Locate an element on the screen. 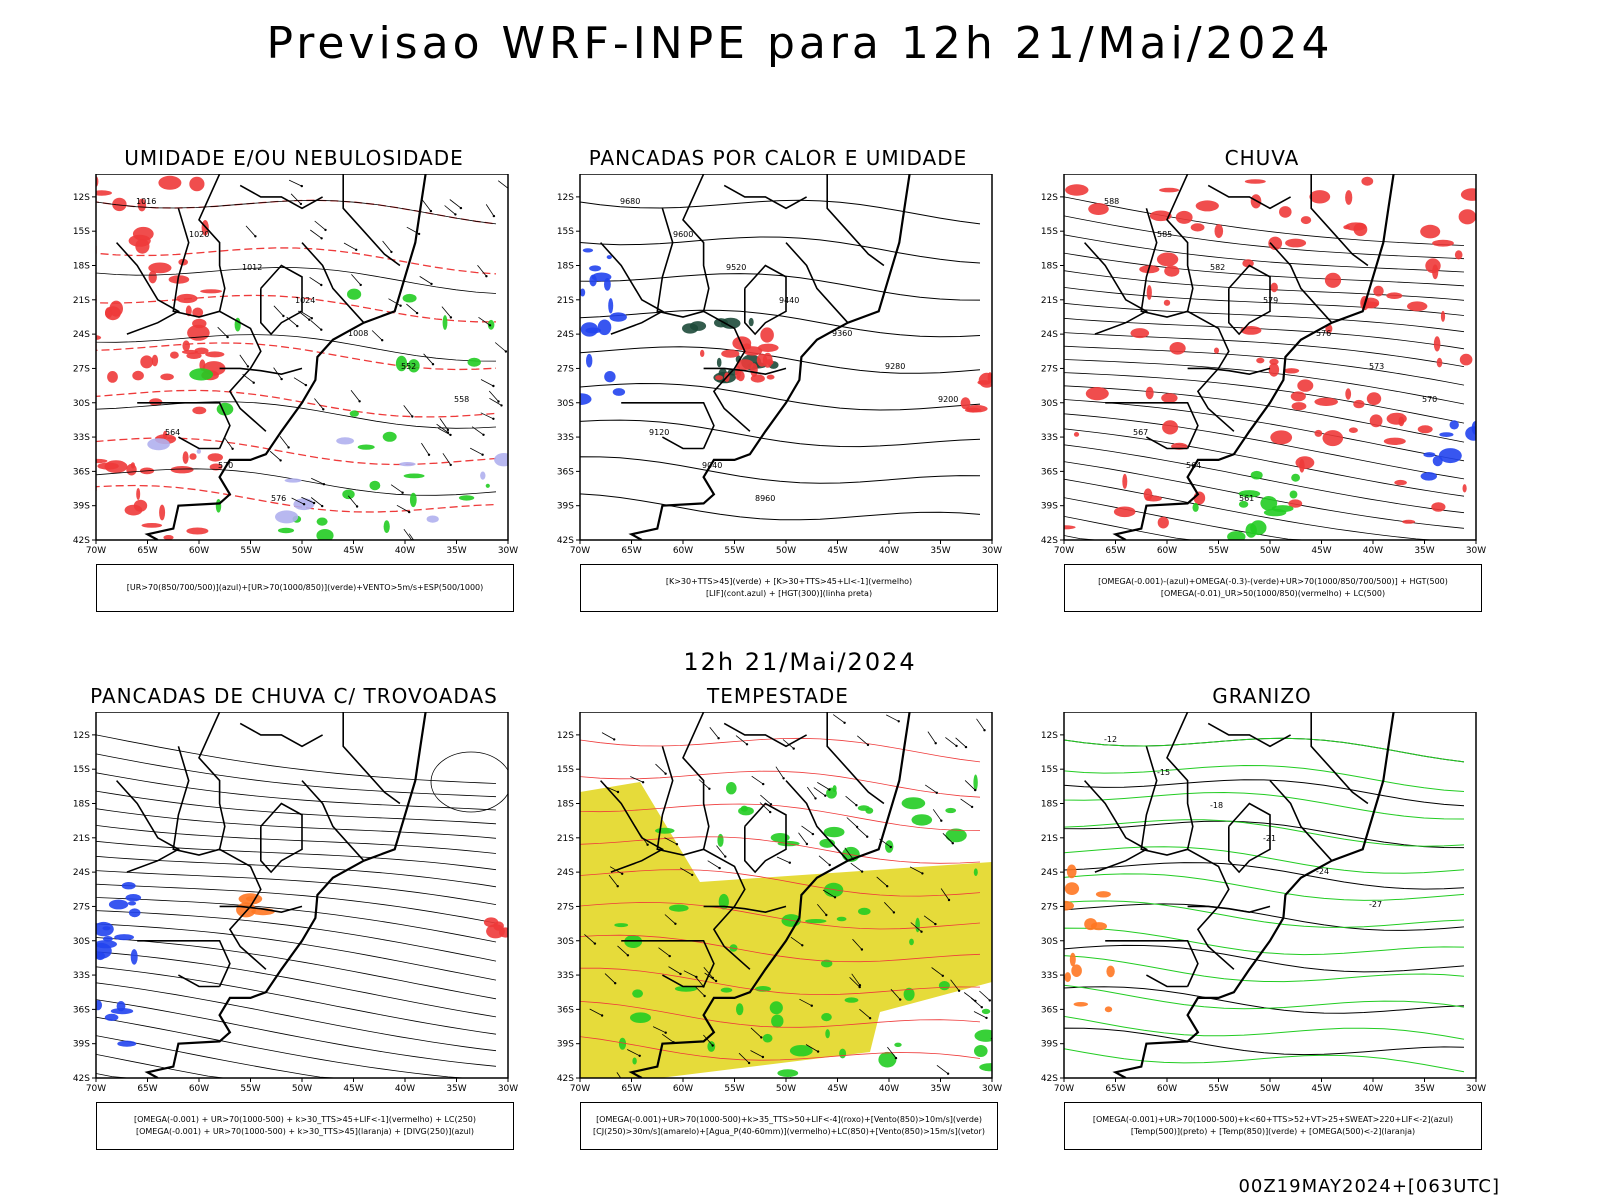 The width and height of the screenshot is (1600, 1200). x-tick-label: 40W is located at coordinates (889, 551).